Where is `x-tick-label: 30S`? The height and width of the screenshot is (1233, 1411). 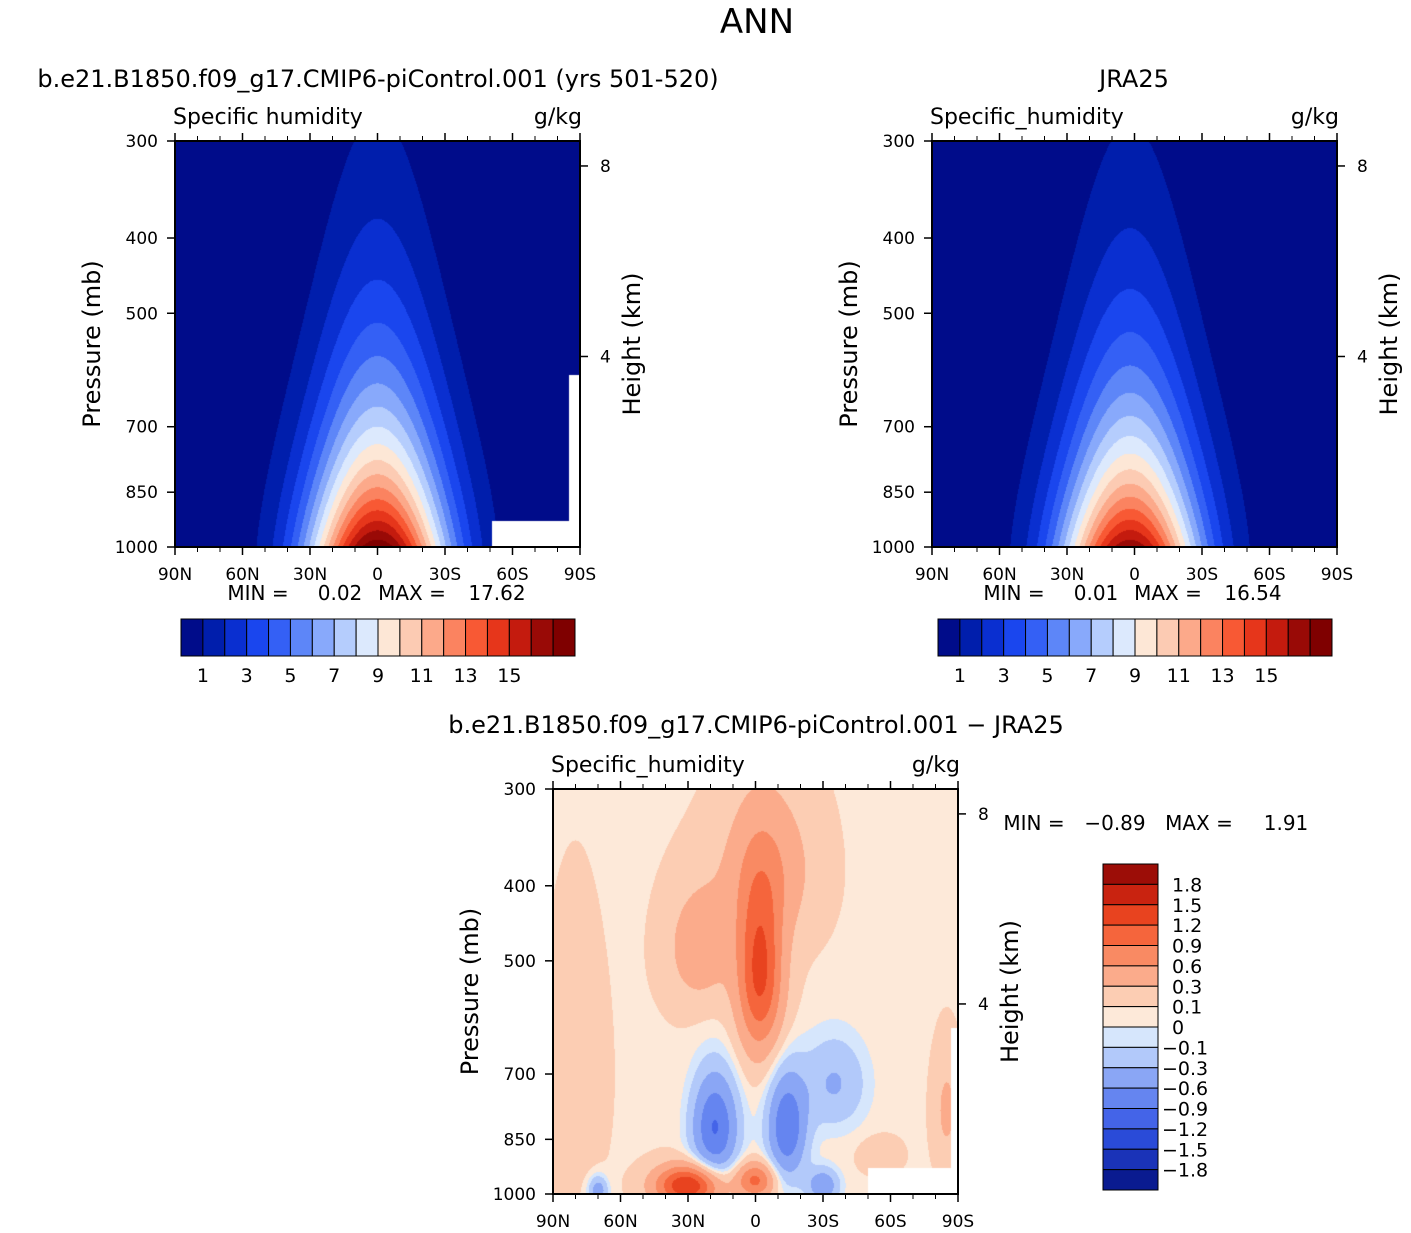
x-tick-label: 30S is located at coordinates (823, 1222).